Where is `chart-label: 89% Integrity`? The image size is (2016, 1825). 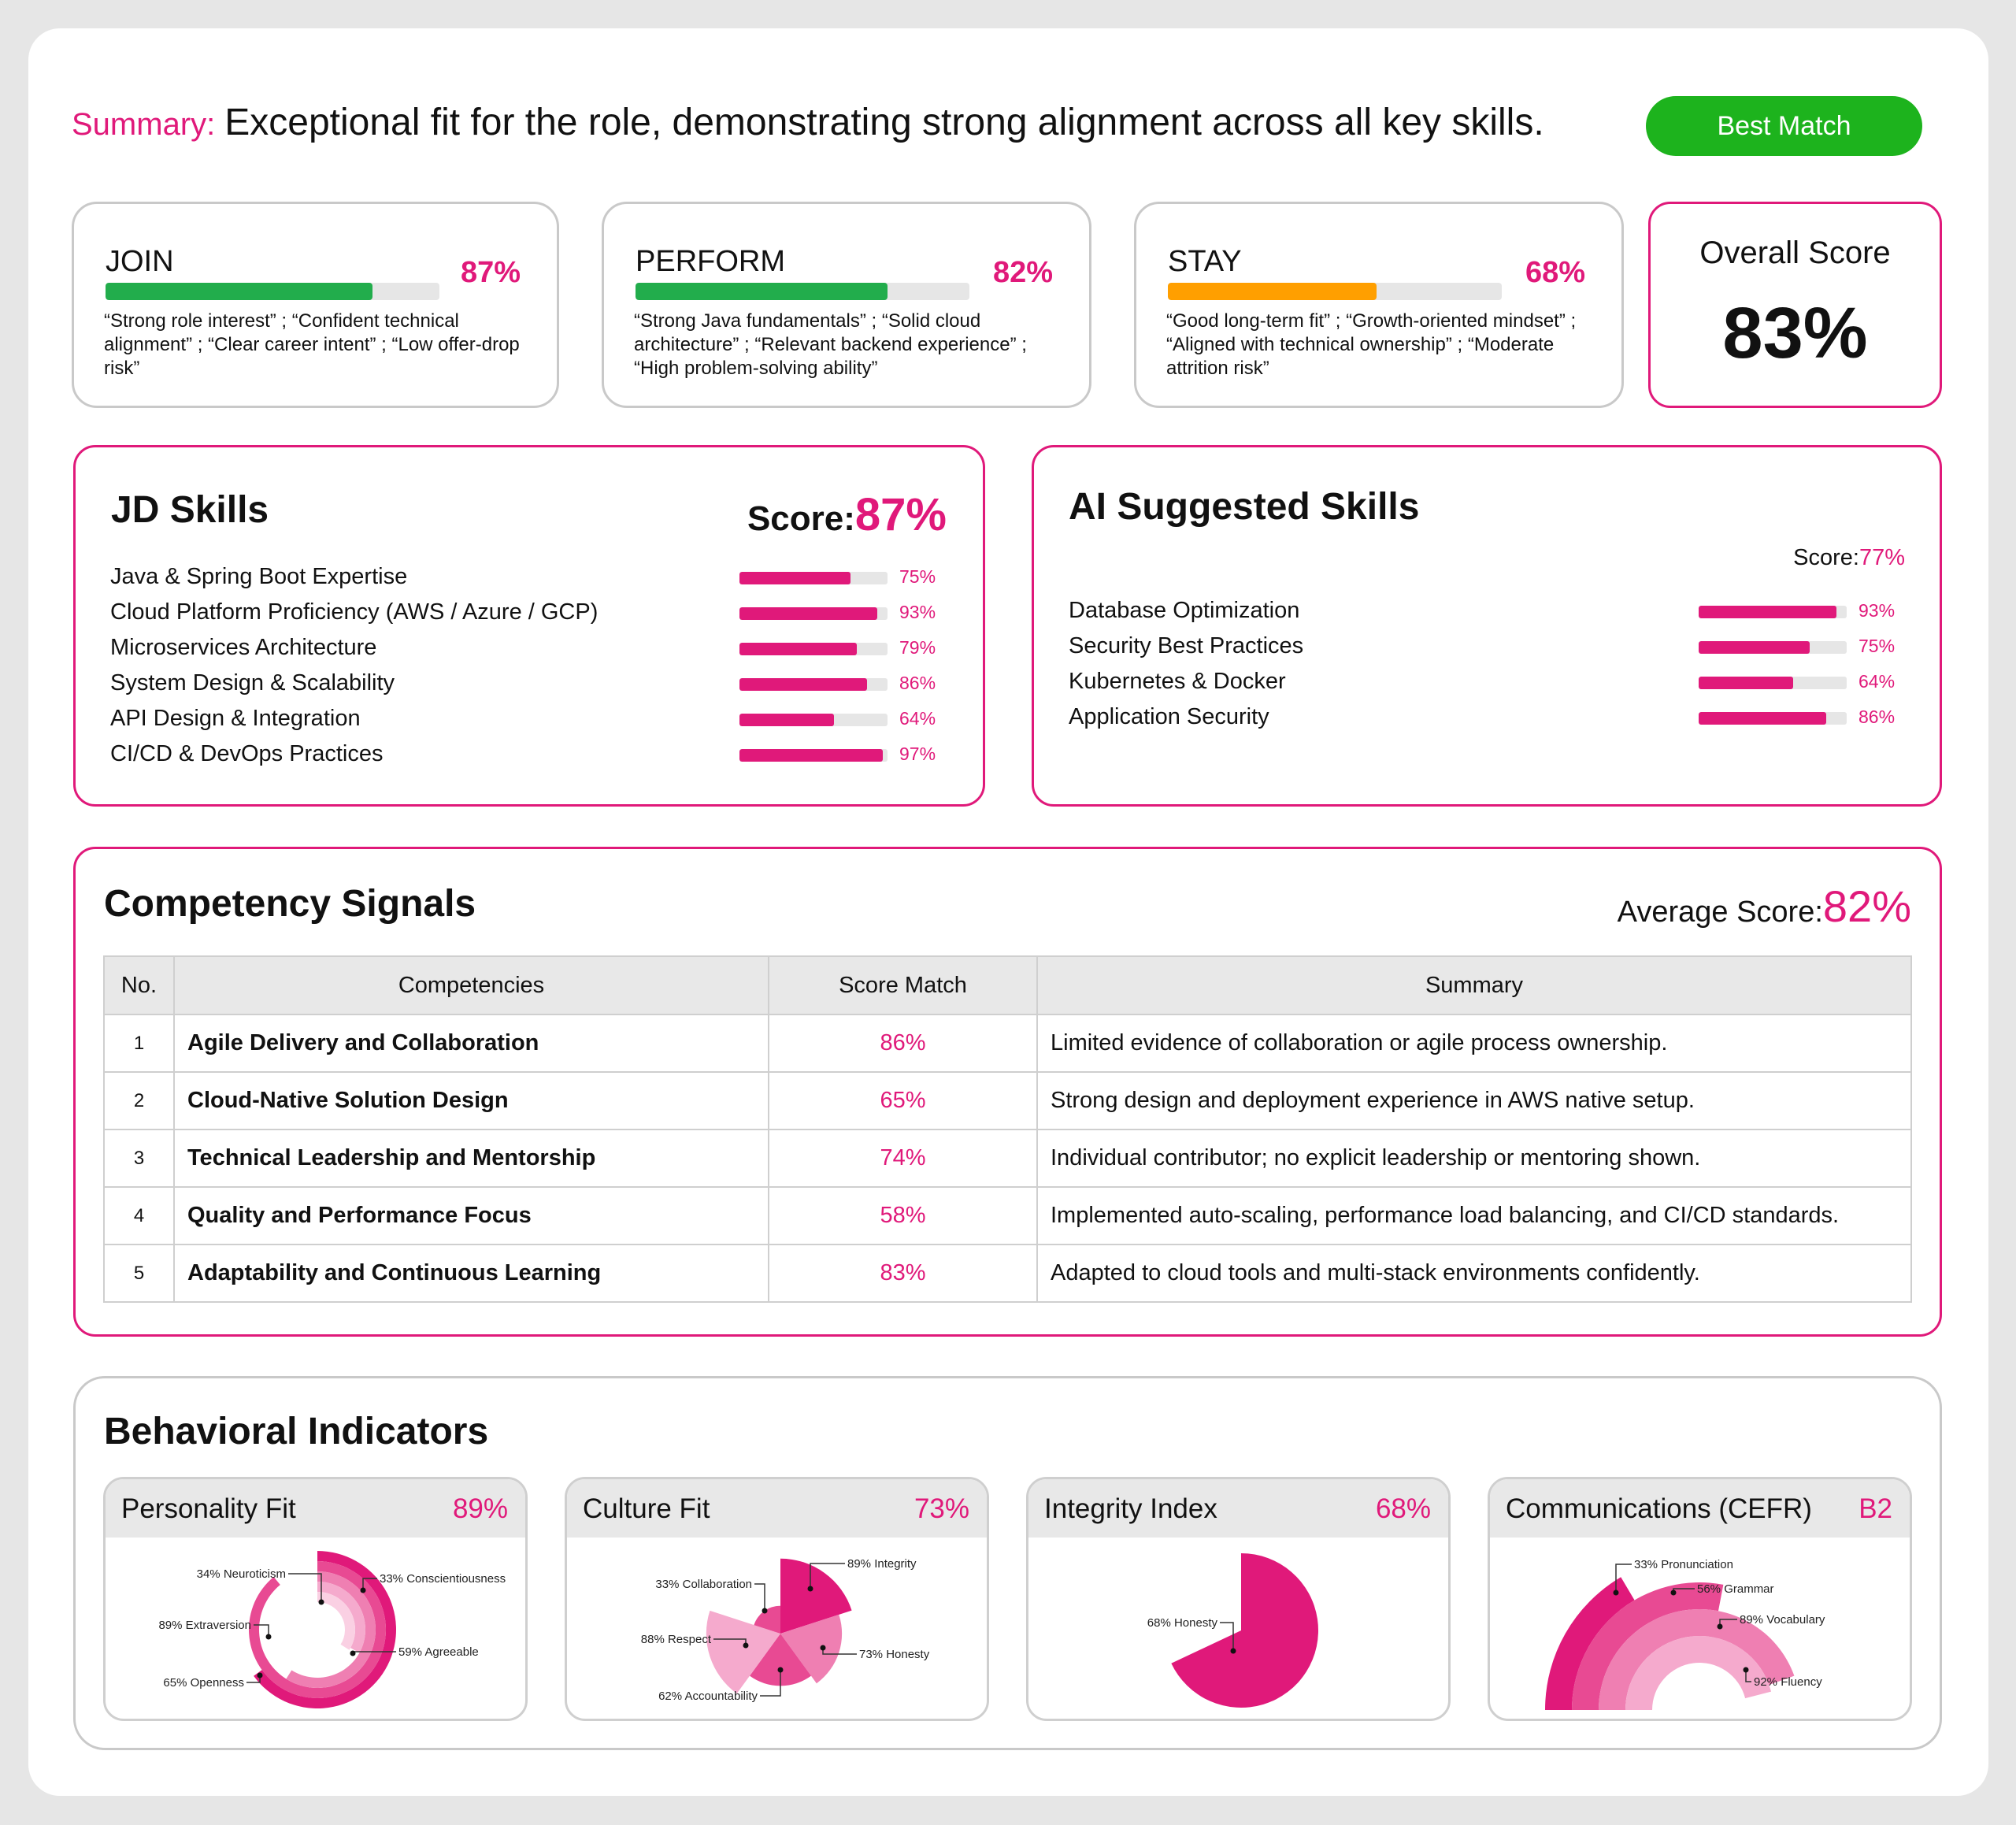
chart-label: 89% Integrity is located at coordinates (882, 1564).